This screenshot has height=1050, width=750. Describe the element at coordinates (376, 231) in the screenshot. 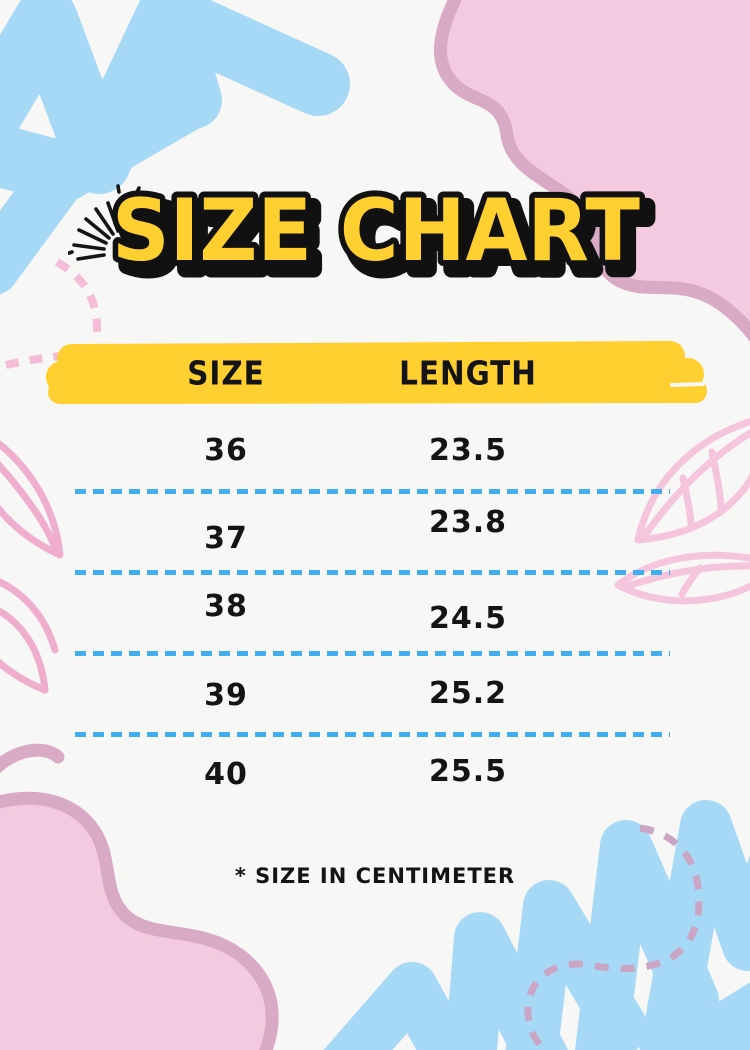

I see `page-title: SIZE CHART` at that location.